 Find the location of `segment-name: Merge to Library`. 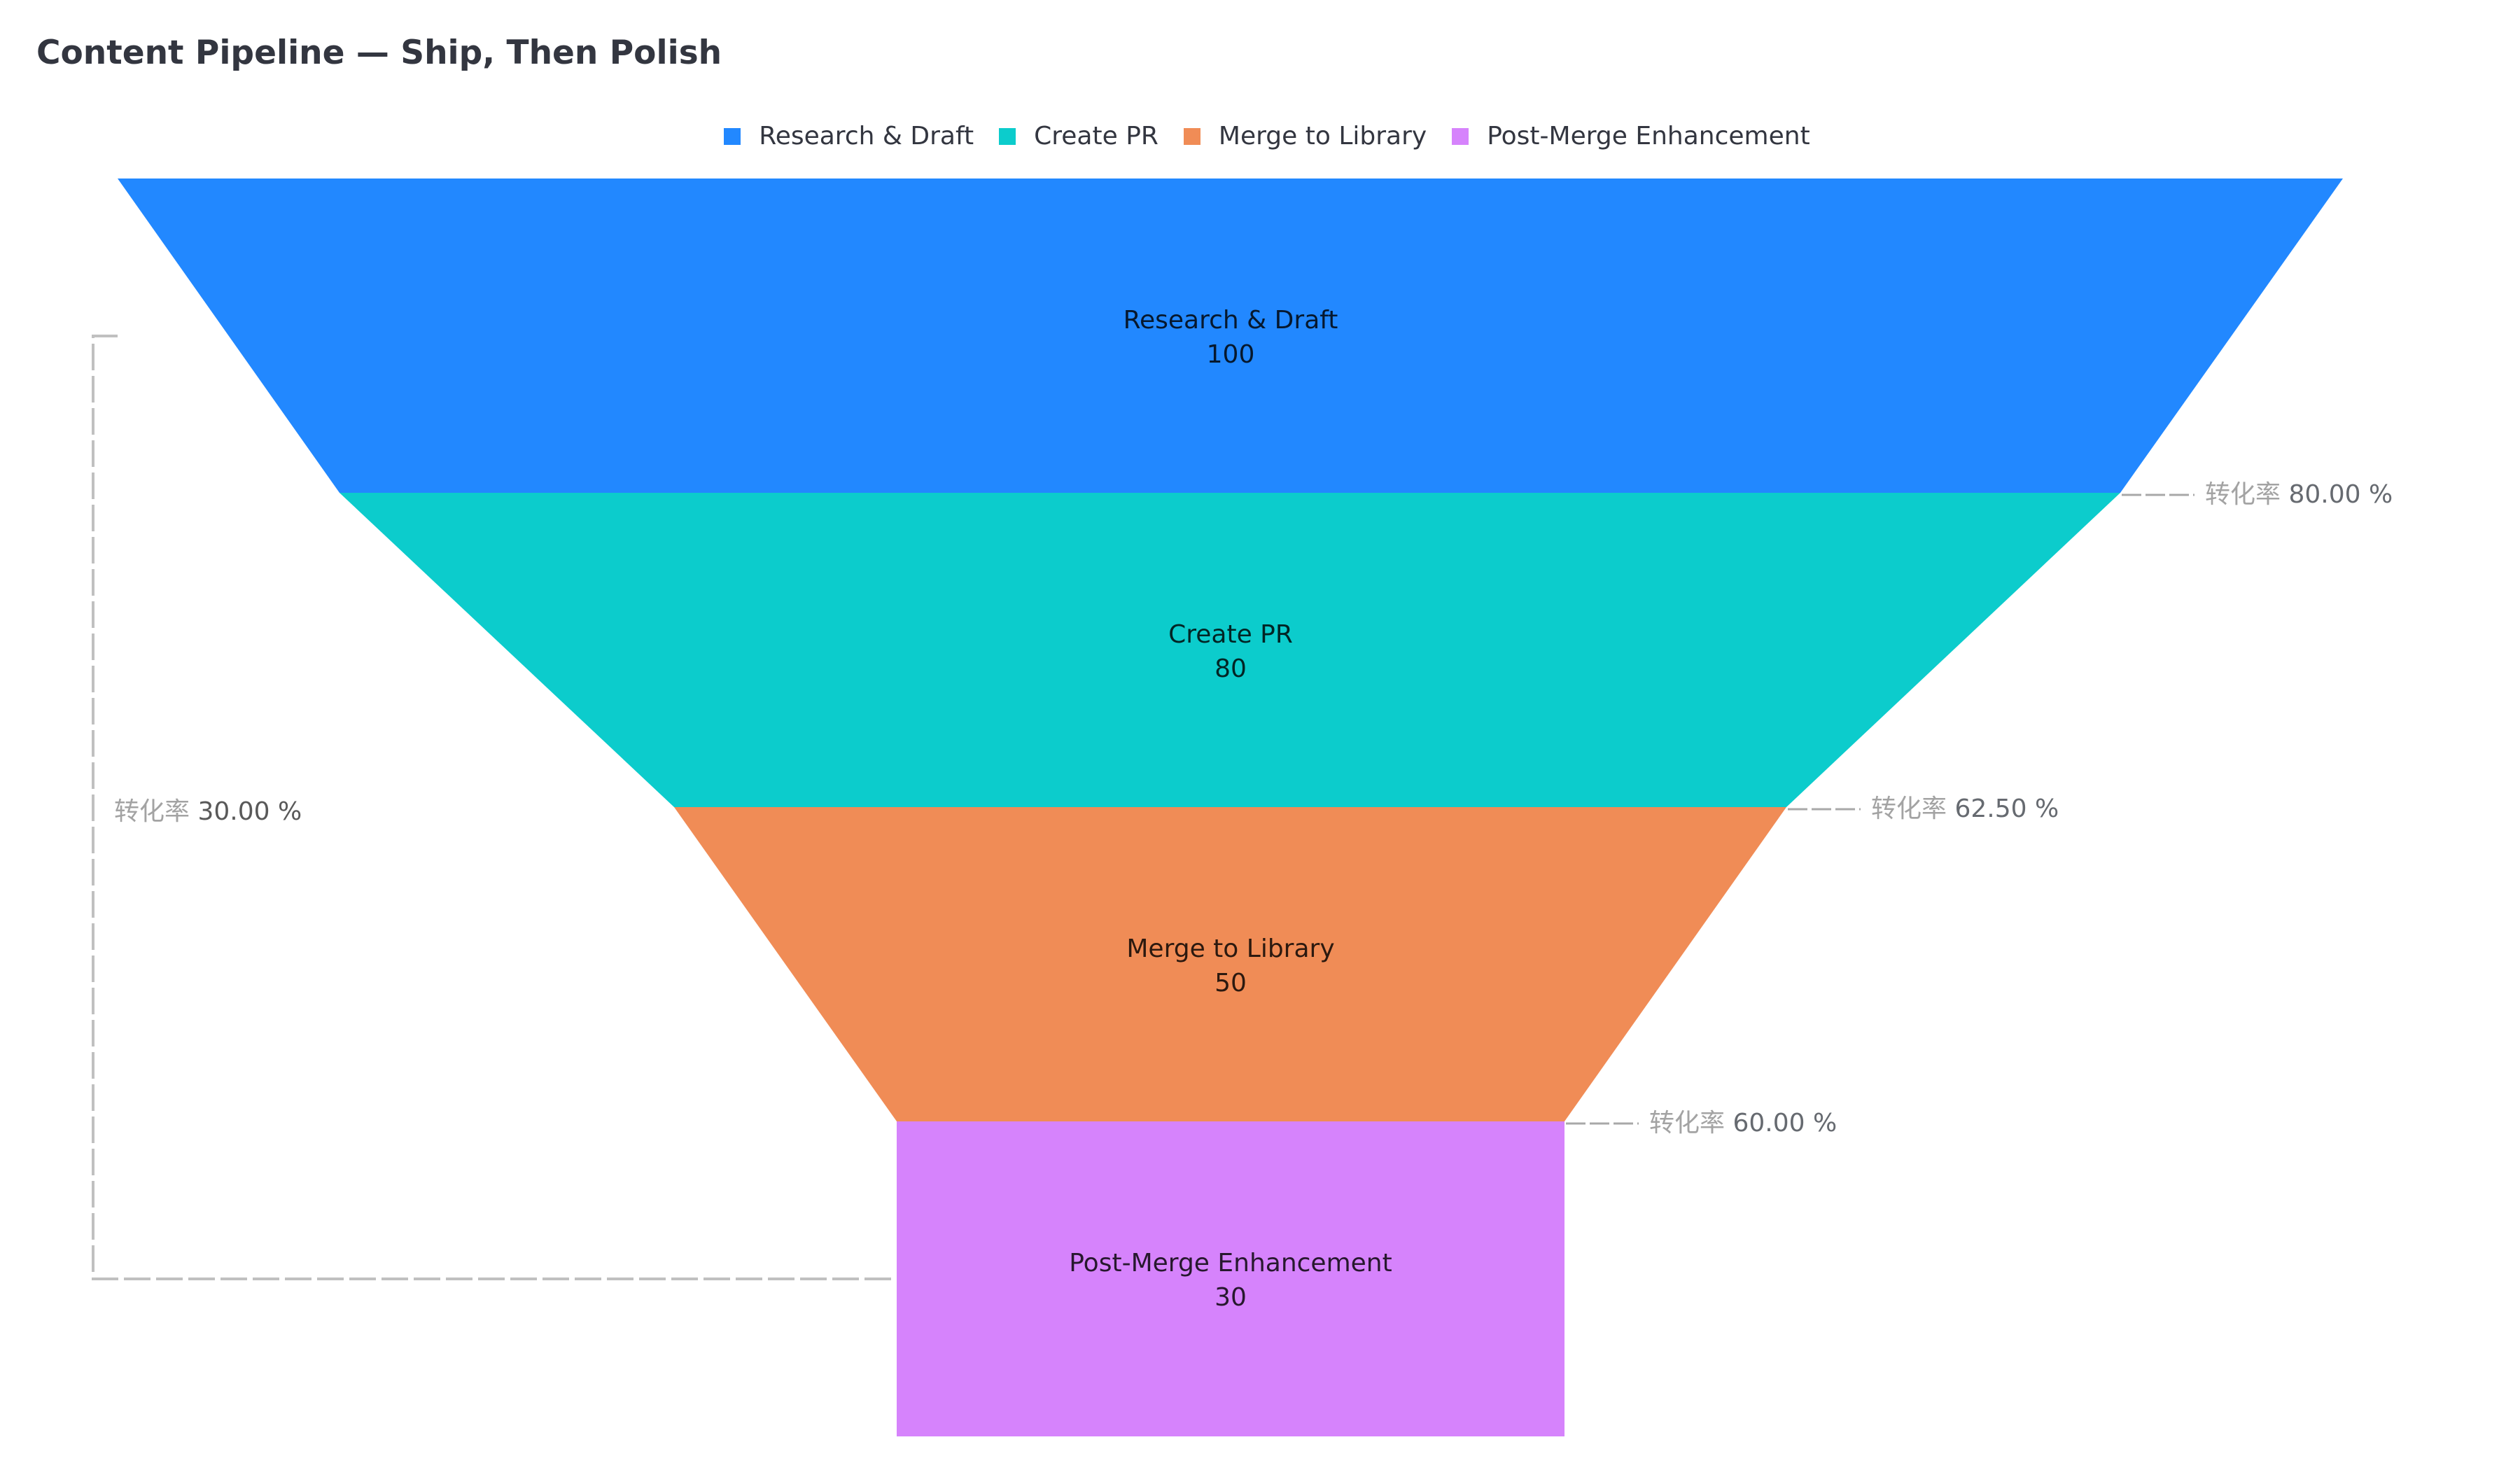

segment-name: Merge to Library is located at coordinates (1230, 948).